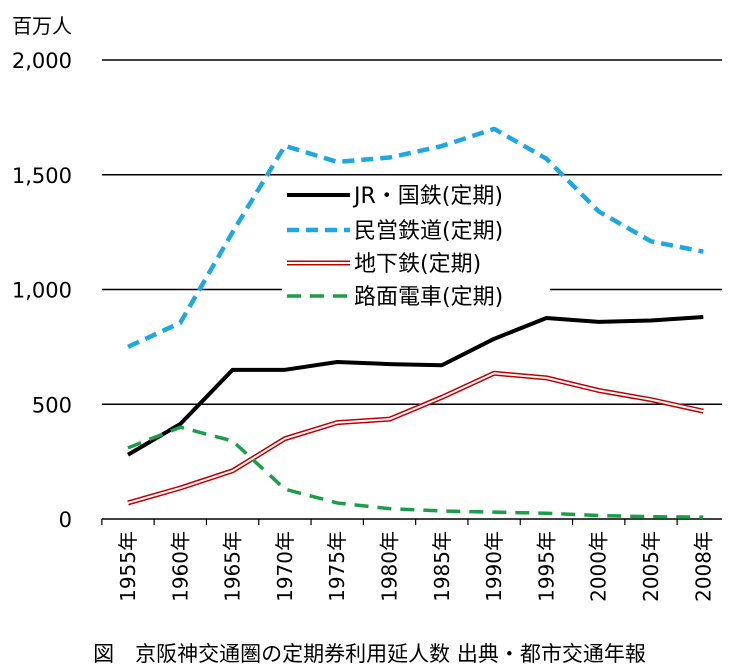 This screenshot has width=739, height=672. I want to click on x-tick-label: 2000年, so click(599, 566).